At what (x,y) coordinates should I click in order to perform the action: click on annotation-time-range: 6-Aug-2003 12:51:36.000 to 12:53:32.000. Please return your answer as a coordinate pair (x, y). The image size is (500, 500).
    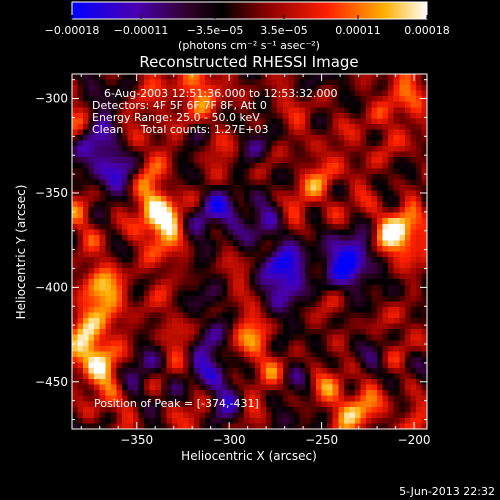
    Looking at the image, I should click on (221, 93).